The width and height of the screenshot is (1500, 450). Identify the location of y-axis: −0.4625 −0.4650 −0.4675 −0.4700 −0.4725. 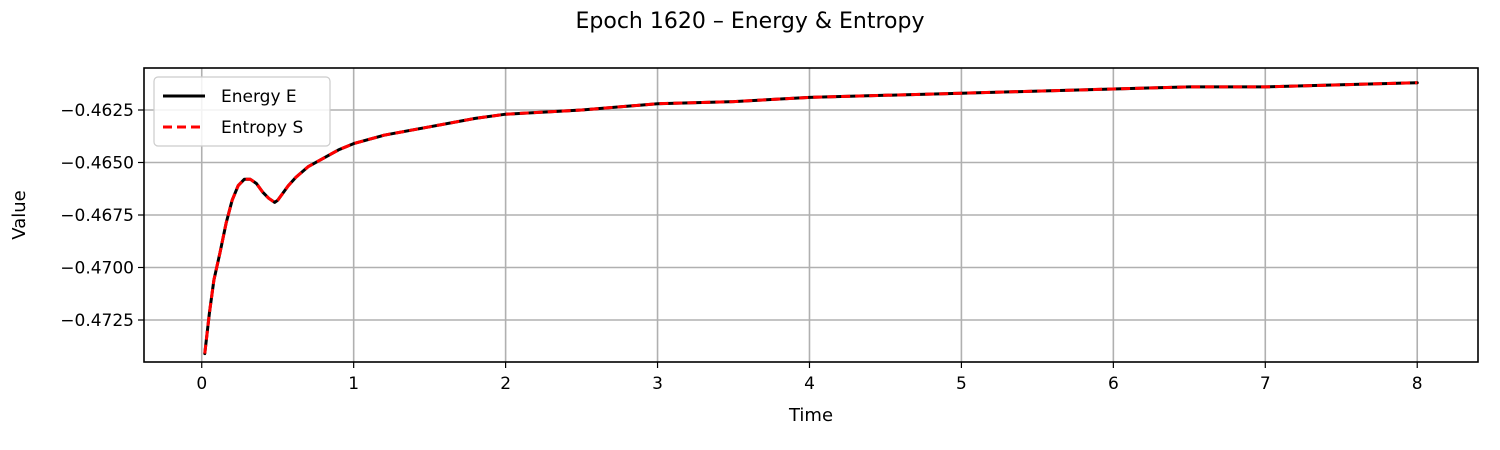
(102, 216).